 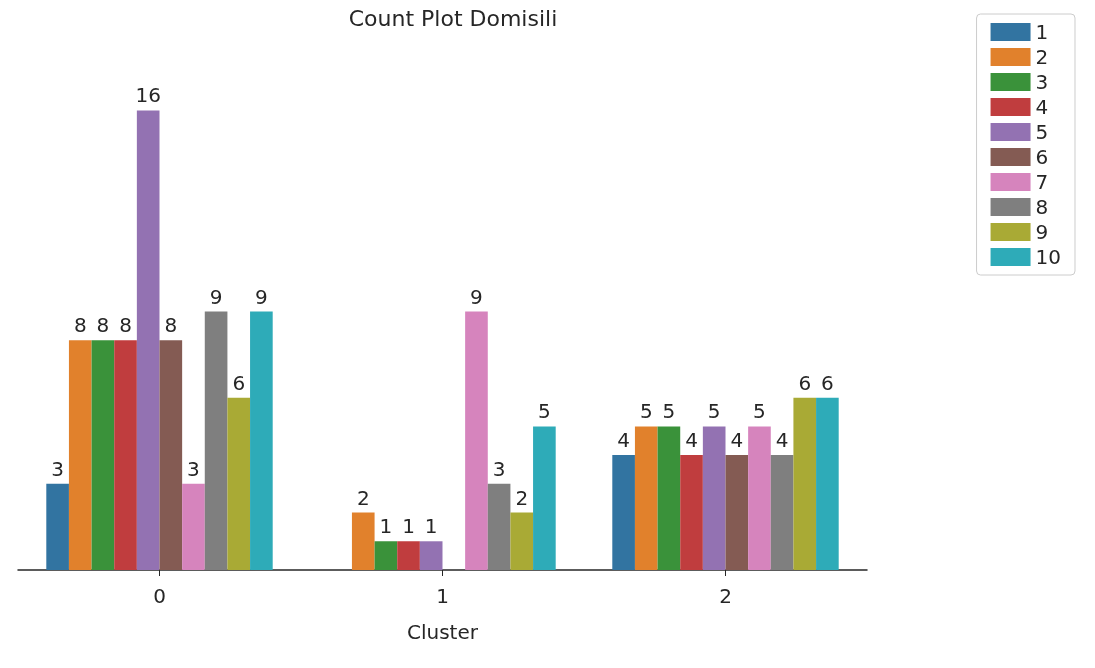 What do you see at coordinates (1042, 232) in the screenshot?
I see `legend-label: 9` at bounding box center [1042, 232].